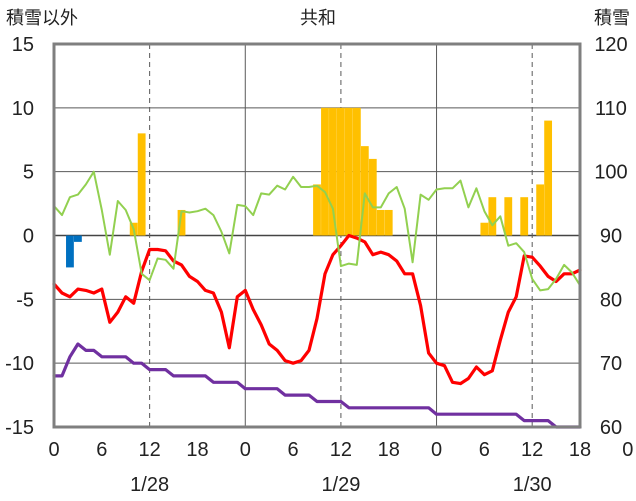 The image size is (636, 501). I want to click on snow-depth-line, so click(317, 385).